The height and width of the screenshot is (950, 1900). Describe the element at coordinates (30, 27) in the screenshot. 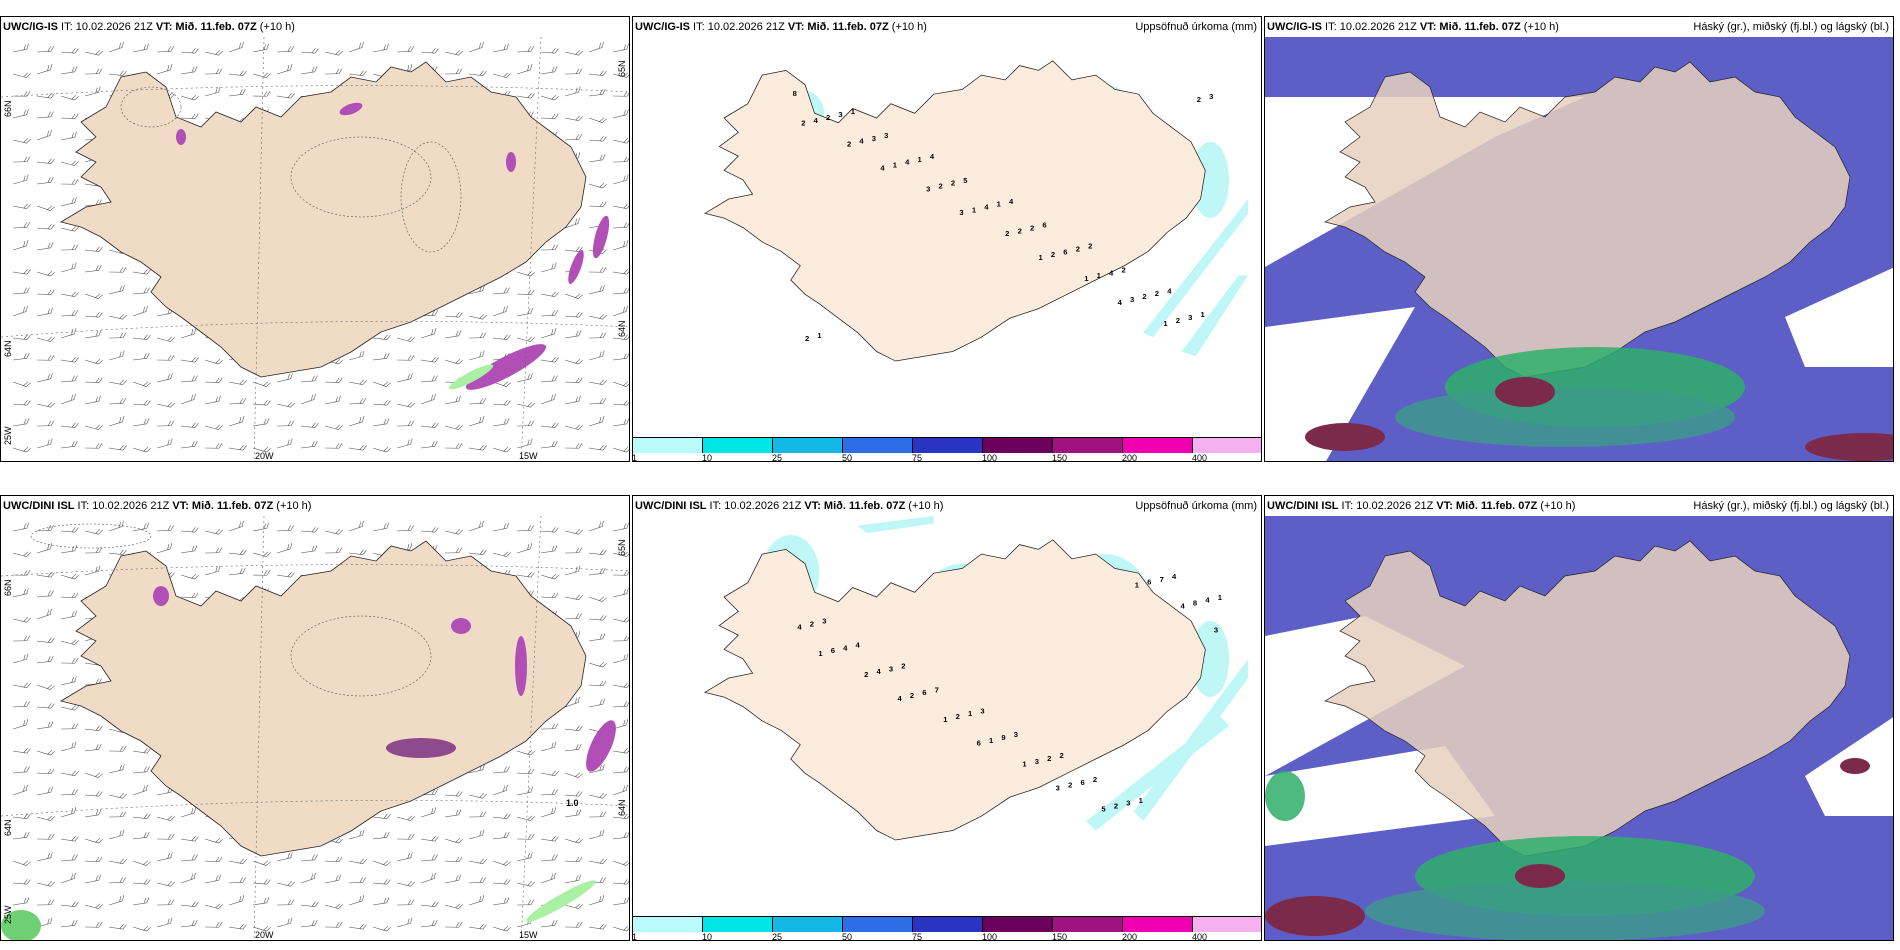

I see `model-name: UWC/IG-IS` at that location.